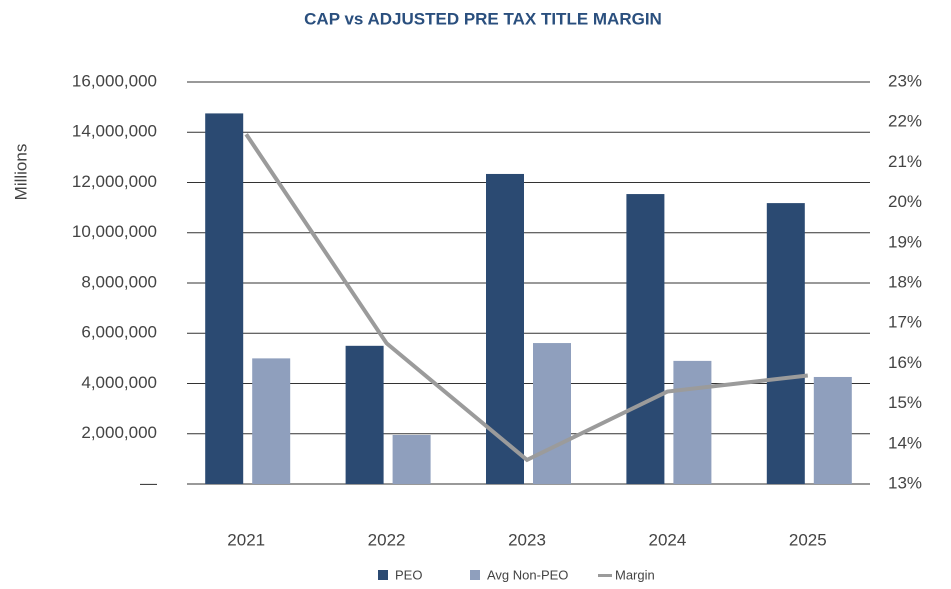  I want to click on x-tick-label: 2021, so click(246, 539).